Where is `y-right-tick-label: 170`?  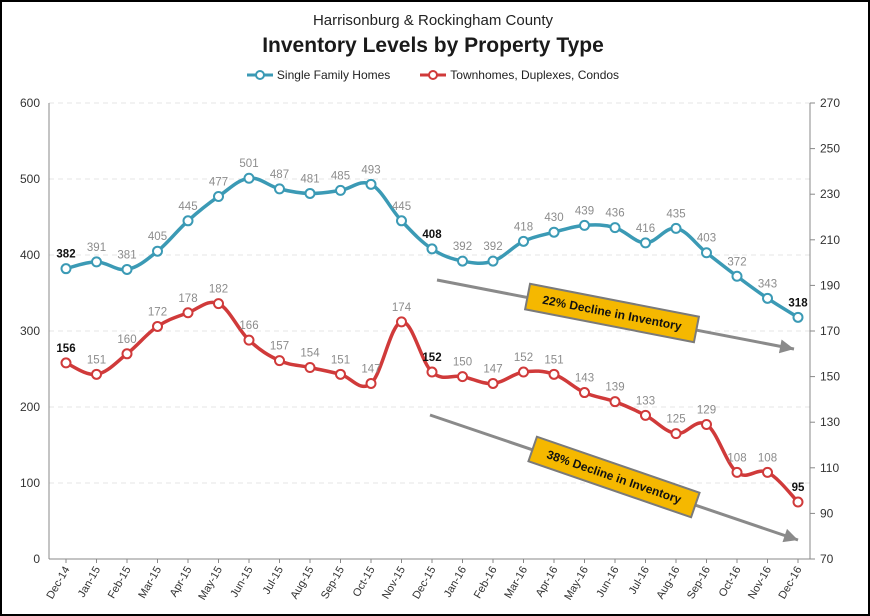
y-right-tick-label: 170 is located at coordinates (830, 331).